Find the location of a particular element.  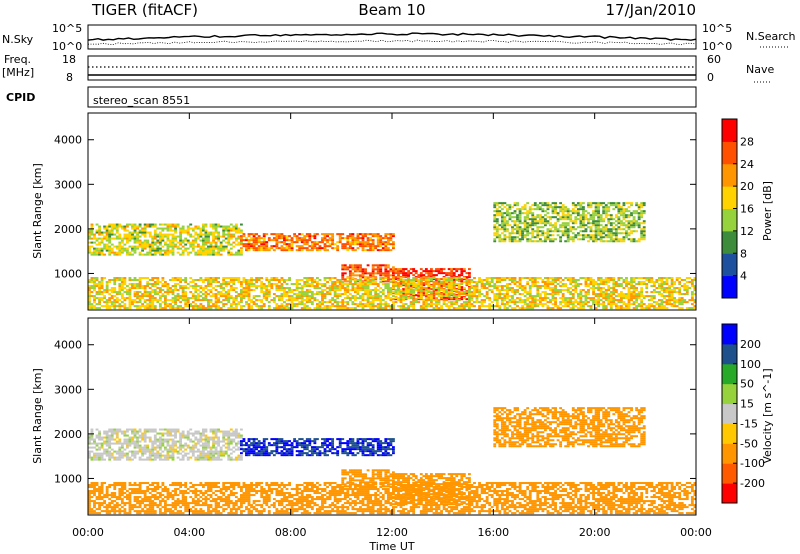

velocity-cell is located at coordinates (110, 431).